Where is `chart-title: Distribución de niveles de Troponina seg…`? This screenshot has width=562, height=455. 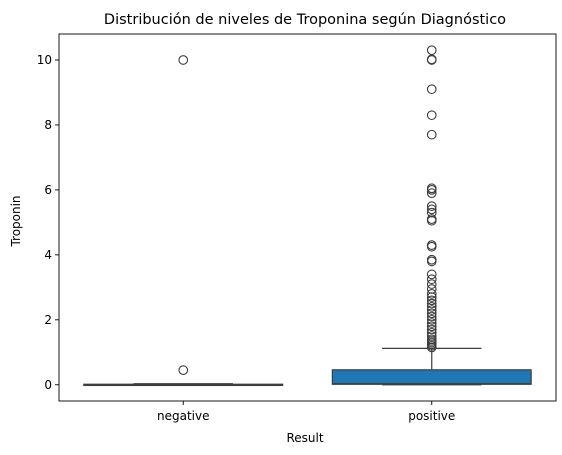
chart-title: Distribución de niveles de Troponina seg… is located at coordinates (305, 20).